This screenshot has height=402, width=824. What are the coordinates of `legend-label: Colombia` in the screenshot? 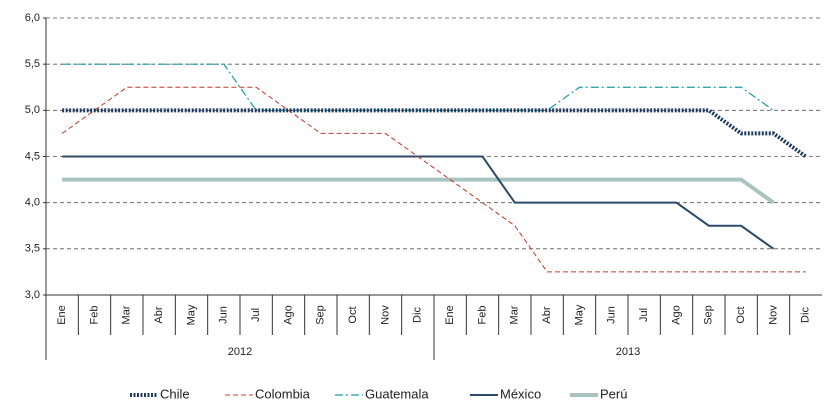 It's located at (283, 393).